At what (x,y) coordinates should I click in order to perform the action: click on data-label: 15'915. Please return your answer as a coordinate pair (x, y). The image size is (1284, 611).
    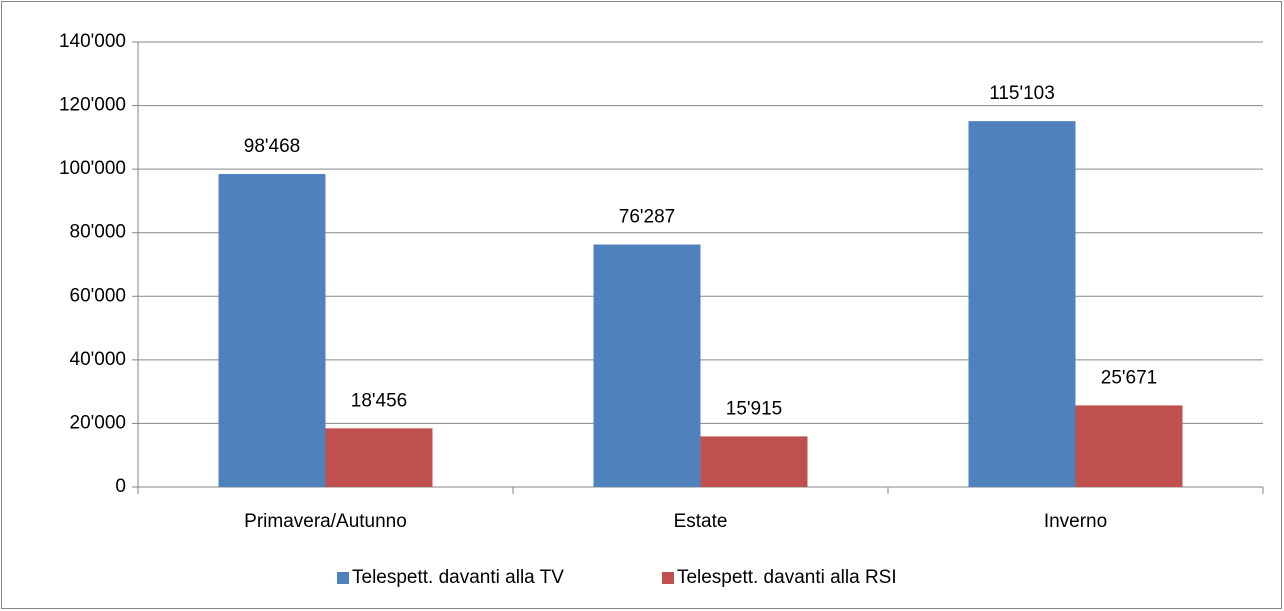
    Looking at the image, I should click on (754, 408).